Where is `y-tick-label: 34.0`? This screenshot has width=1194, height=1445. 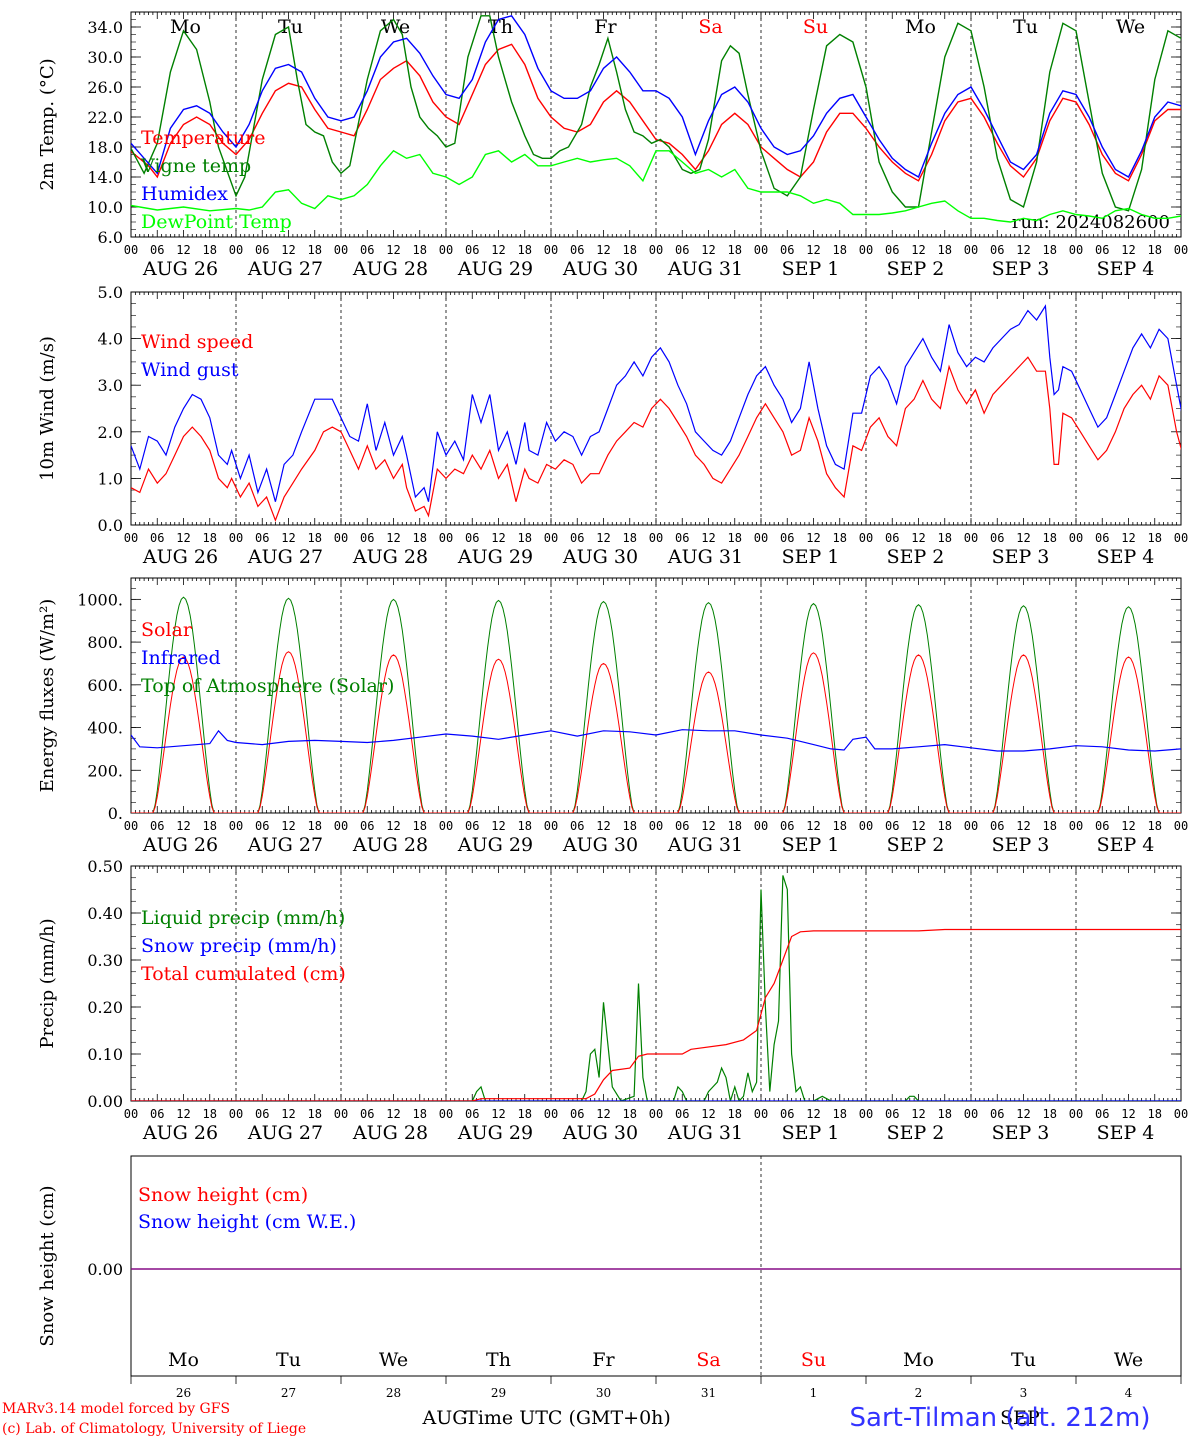 y-tick-label: 34.0 is located at coordinates (105, 27).